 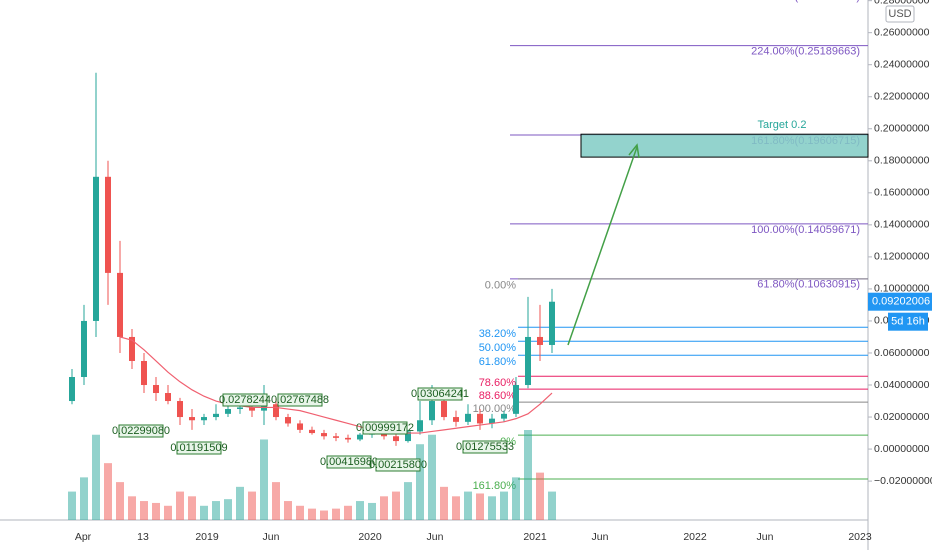 I want to click on annotation: 0.01191509, so click(x=198, y=448).